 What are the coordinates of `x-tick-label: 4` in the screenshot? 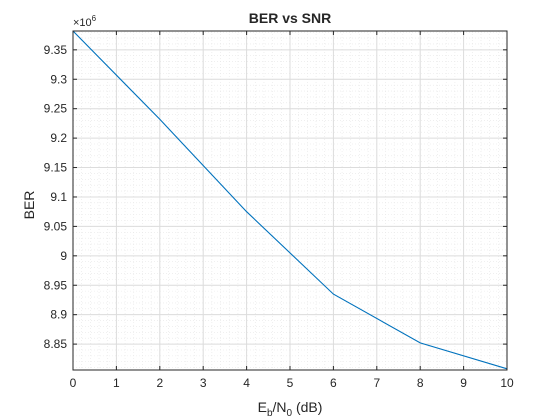 It's located at (246, 383).